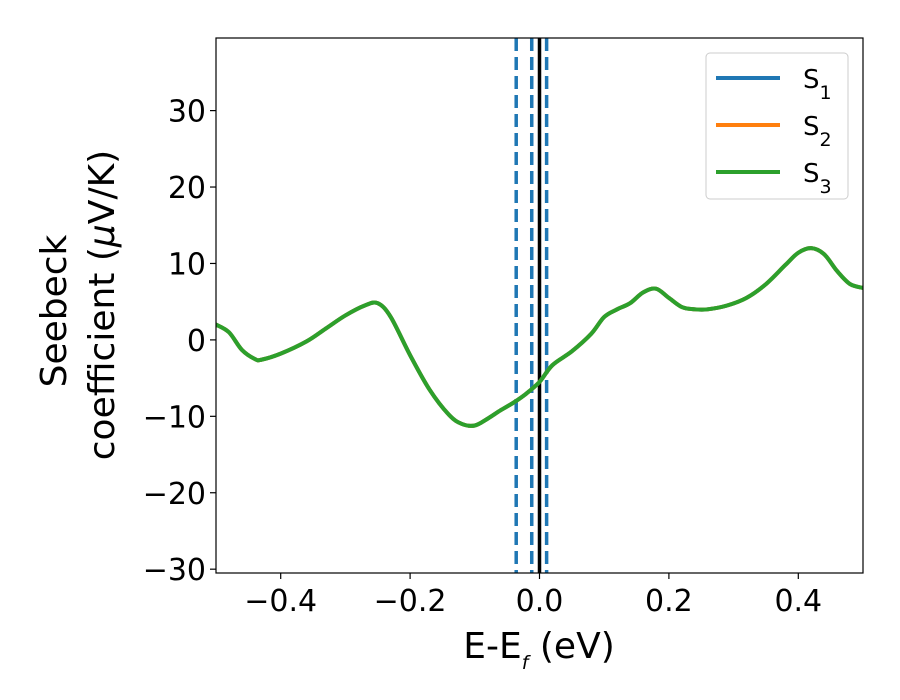 The image size is (900, 700). Describe the element at coordinates (531, 305) in the screenshot. I see `reference-lines` at that location.